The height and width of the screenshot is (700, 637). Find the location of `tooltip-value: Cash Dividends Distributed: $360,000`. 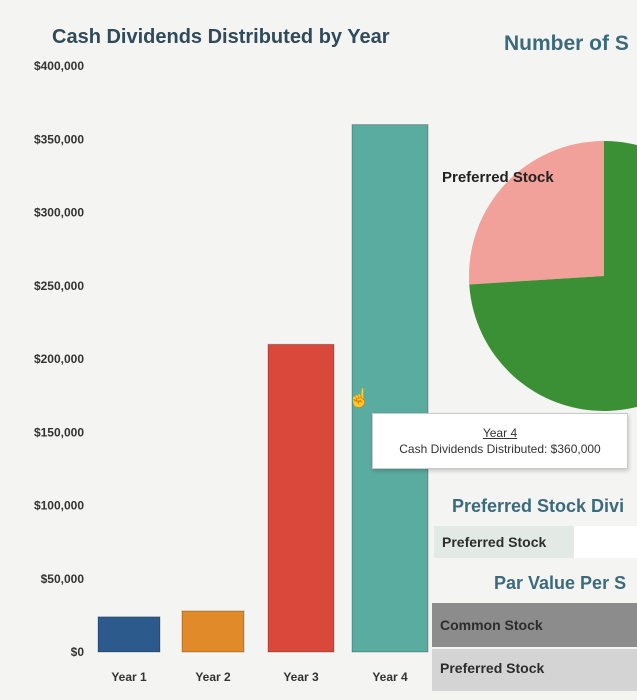

tooltip-value: Cash Dividends Distributed: $360,000 is located at coordinates (500, 449).